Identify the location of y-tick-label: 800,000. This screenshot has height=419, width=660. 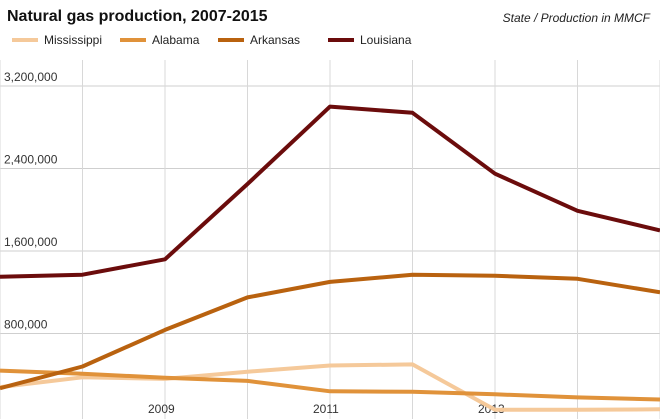
(26, 325).